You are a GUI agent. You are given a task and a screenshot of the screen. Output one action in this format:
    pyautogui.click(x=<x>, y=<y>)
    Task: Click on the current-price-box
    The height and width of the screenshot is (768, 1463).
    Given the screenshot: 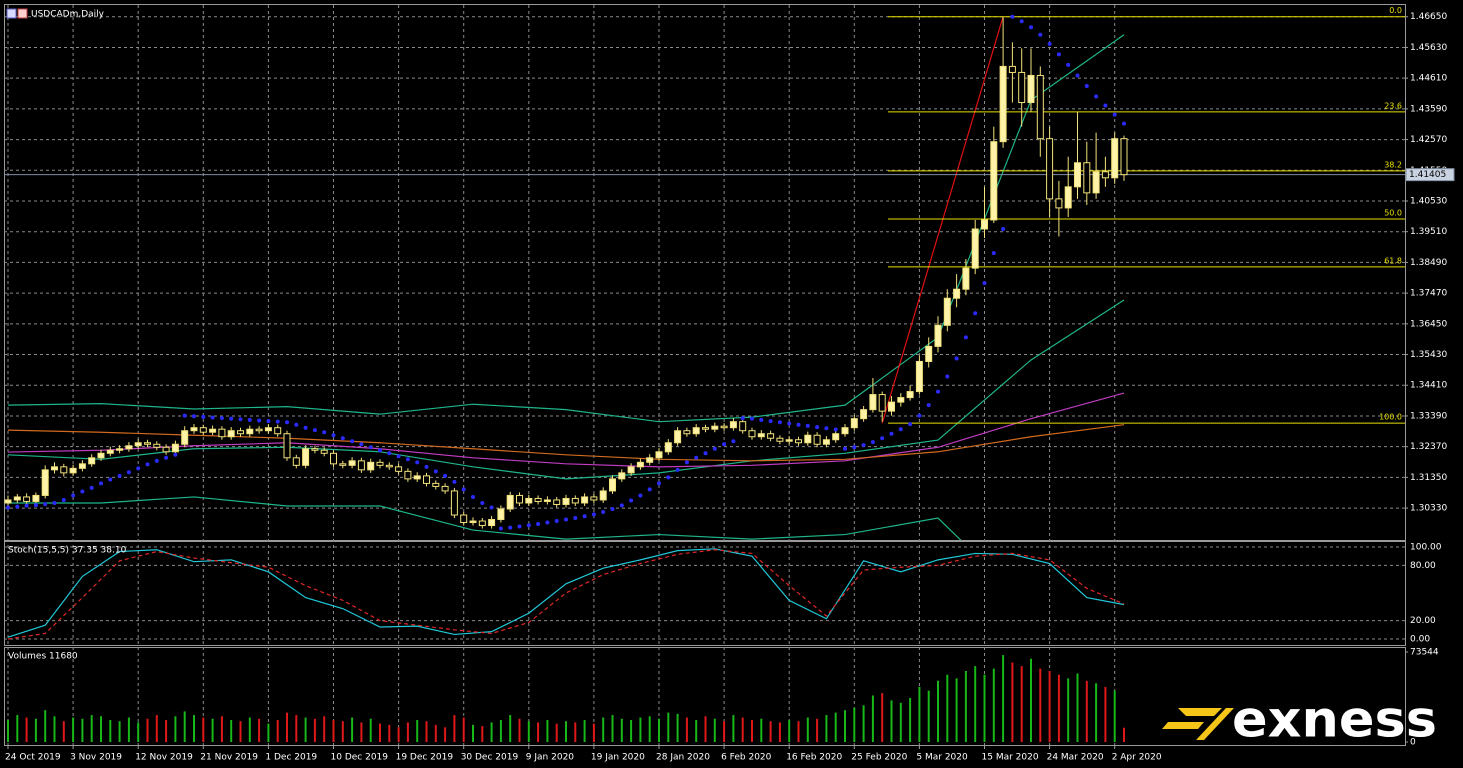 What is the action you would take?
    pyautogui.click(x=1430, y=175)
    